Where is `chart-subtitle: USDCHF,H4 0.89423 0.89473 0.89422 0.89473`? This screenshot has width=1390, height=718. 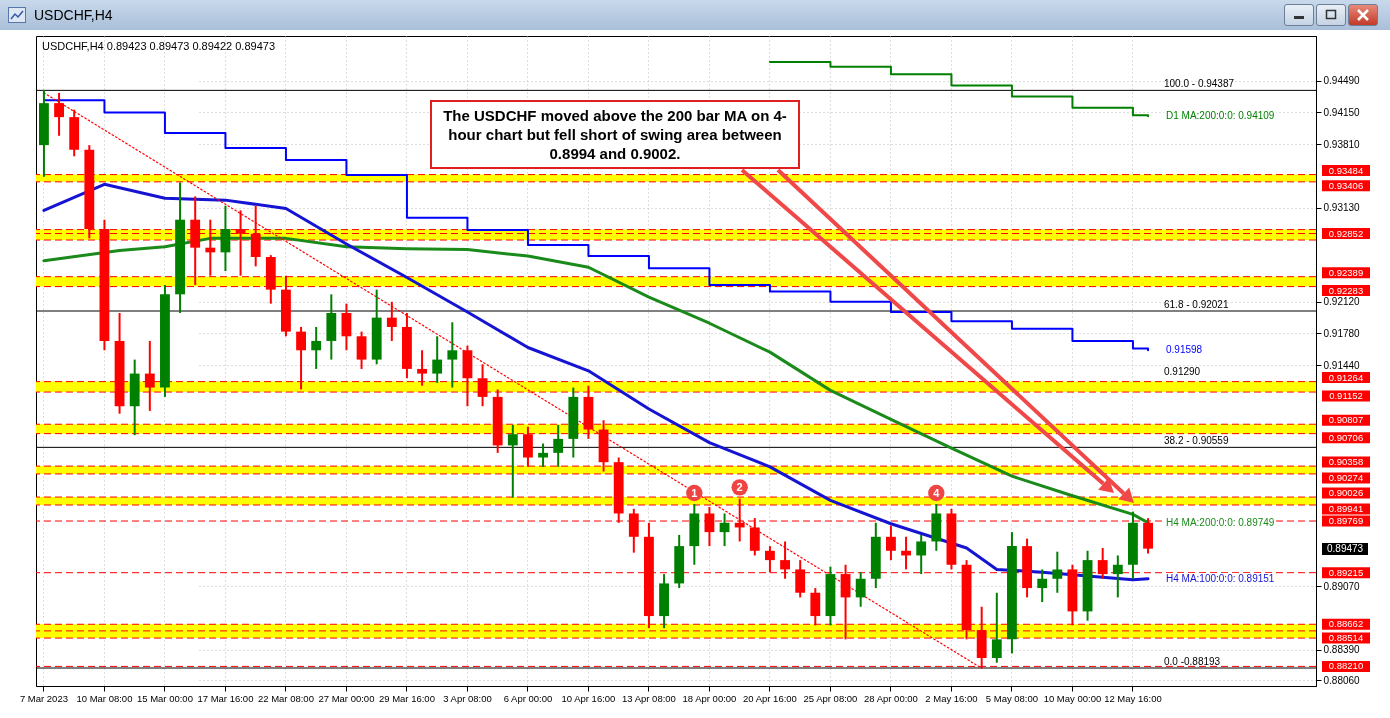
chart-subtitle: USDCHF,H4 0.89423 0.89473 0.89422 0.89473 is located at coordinates (159, 46).